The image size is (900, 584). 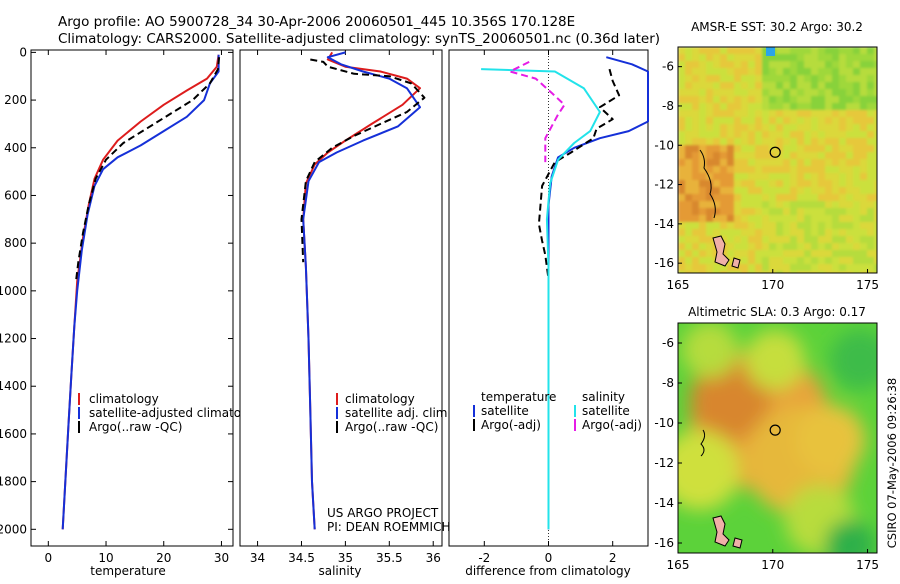 I want to click on legend-title-salinity: salinity, so click(x=603, y=397).